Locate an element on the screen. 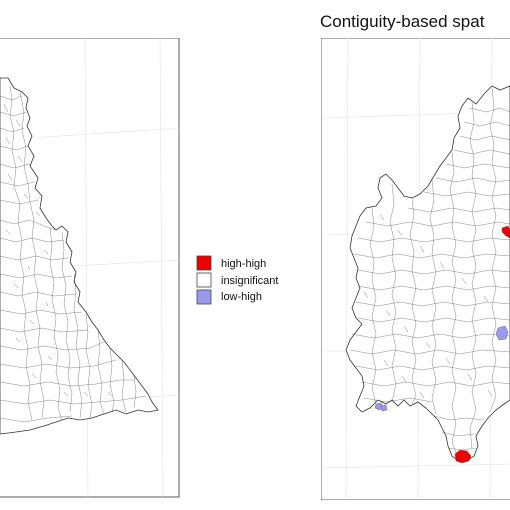 The image size is (510, 510). legend-key-low-high is located at coordinates (204, 297).